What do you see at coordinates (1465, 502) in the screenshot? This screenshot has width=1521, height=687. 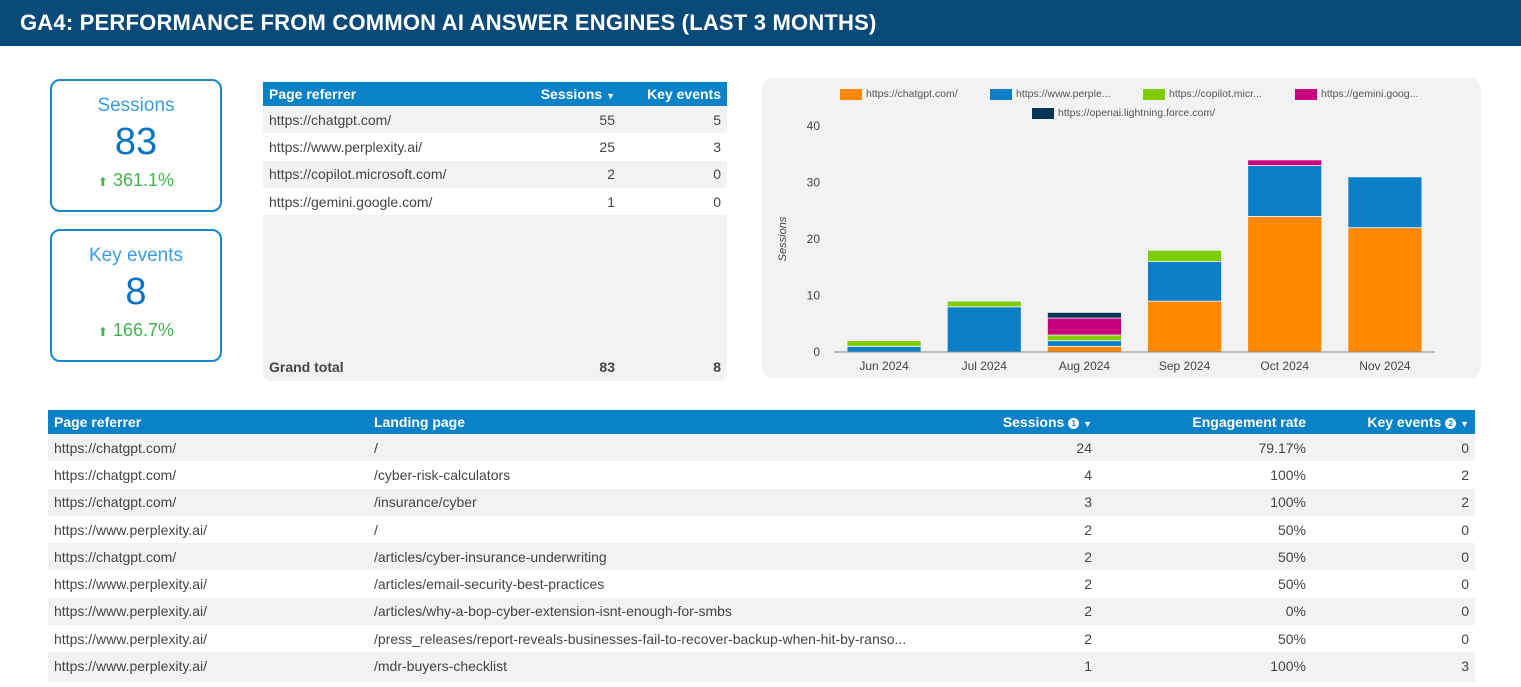 I see `cell-key-events: 2` at bounding box center [1465, 502].